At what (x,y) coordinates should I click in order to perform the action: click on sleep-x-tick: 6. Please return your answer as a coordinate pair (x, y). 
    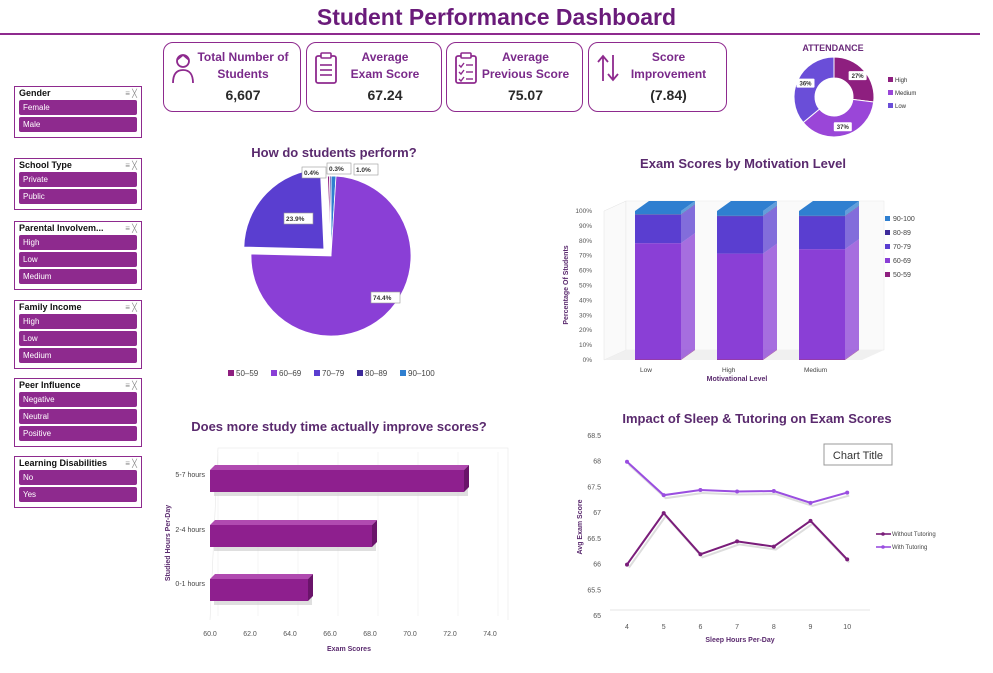
    Looking at the image, I should click on (700, 627).